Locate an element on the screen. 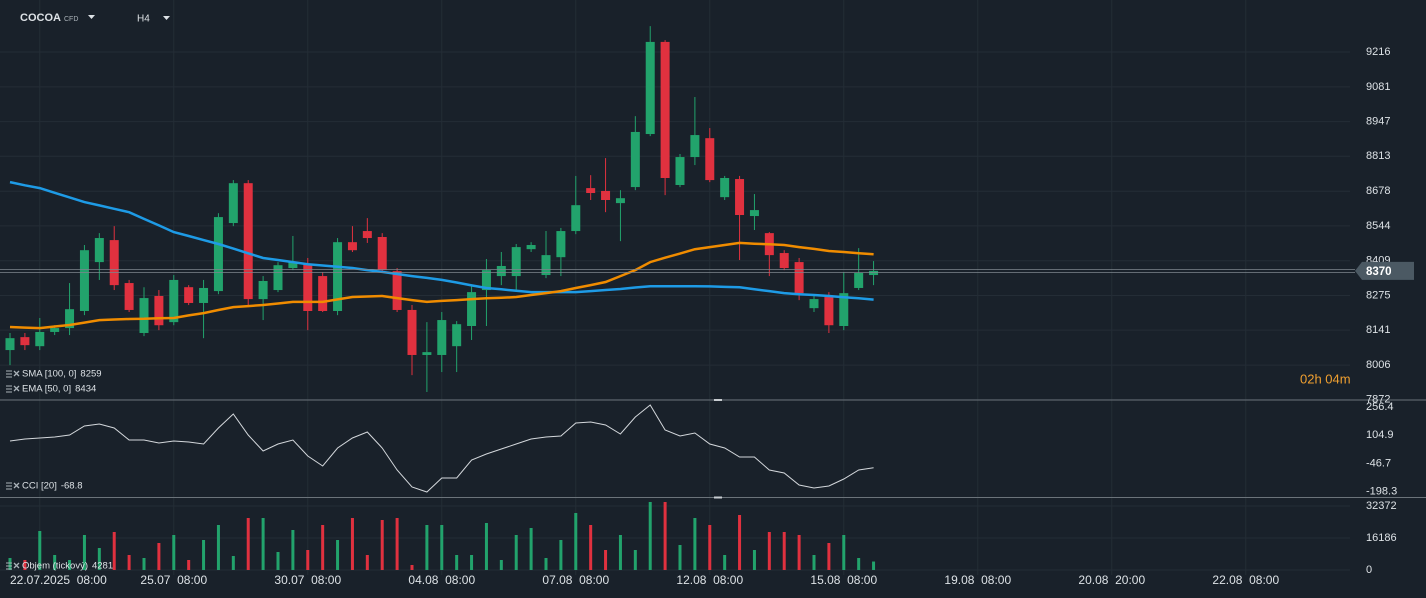 This screenshot has width=1426, height=598. y-tick-label: 7872 is located at coordinates (1378, 400).